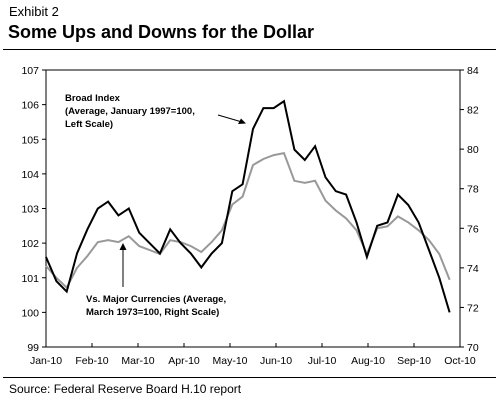 The height and width of the screenshot is (401, 499). I want to click on left-tick-label: 105, so click(30, 140).